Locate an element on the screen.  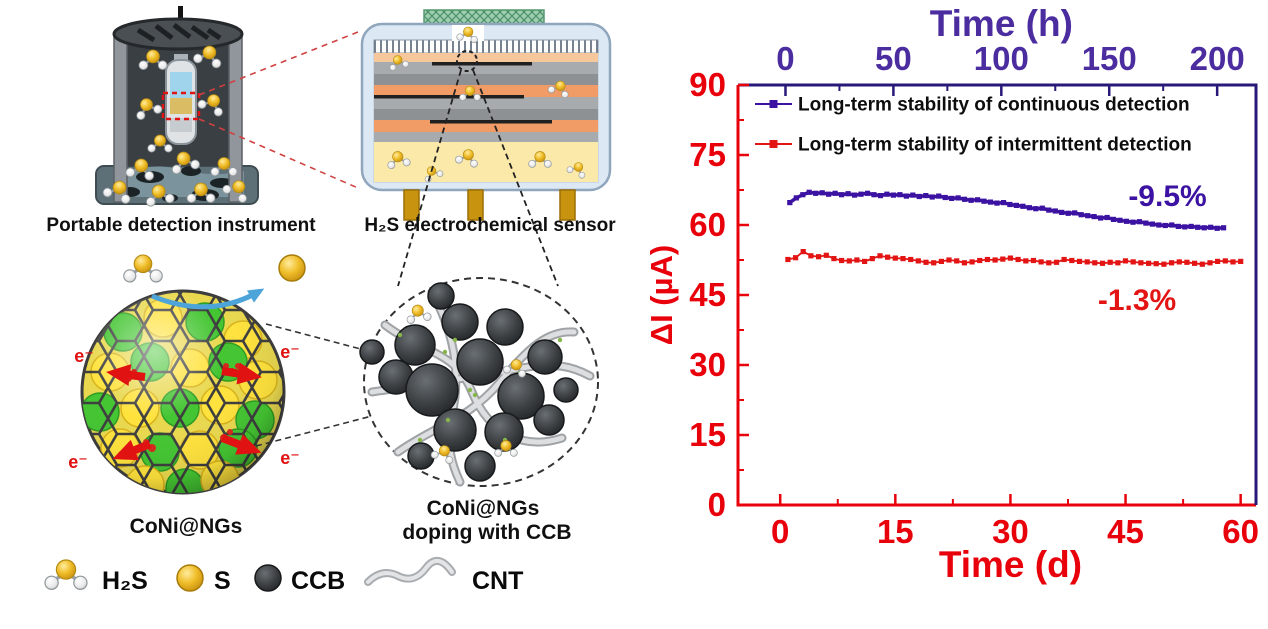
ccb-cluster-illustration: CoNi@NGs doping with CCB is located at coordinates (479, 410).